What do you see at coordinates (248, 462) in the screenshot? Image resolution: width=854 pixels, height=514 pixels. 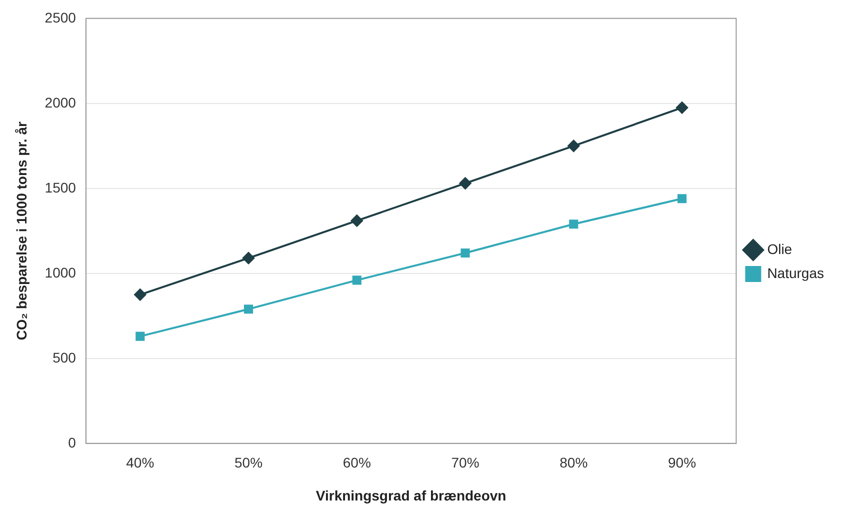 I see `x-tick-label: 50%` at bounding box center [248, 462].